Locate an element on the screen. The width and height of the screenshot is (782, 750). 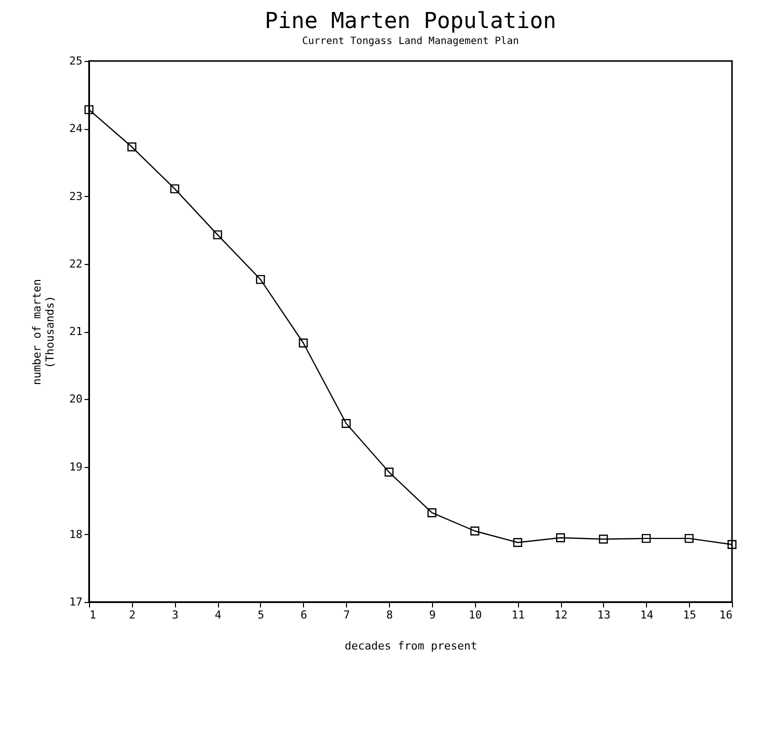
x-tick-label: 8 is located at coordinates (389, 615).